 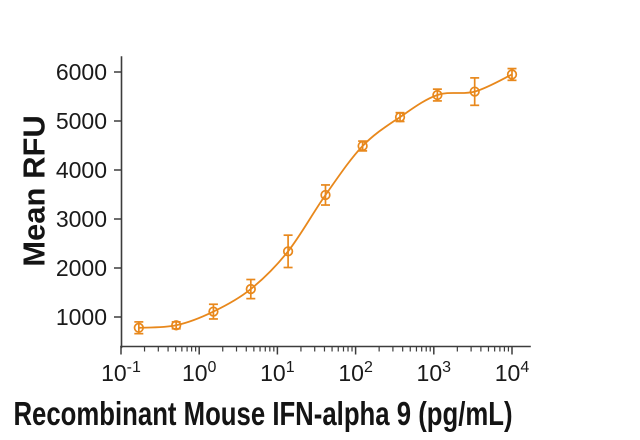 I want to click on x-axis-ticks: 10-1 100 101 102 103 104, so click(x=315, y=366).